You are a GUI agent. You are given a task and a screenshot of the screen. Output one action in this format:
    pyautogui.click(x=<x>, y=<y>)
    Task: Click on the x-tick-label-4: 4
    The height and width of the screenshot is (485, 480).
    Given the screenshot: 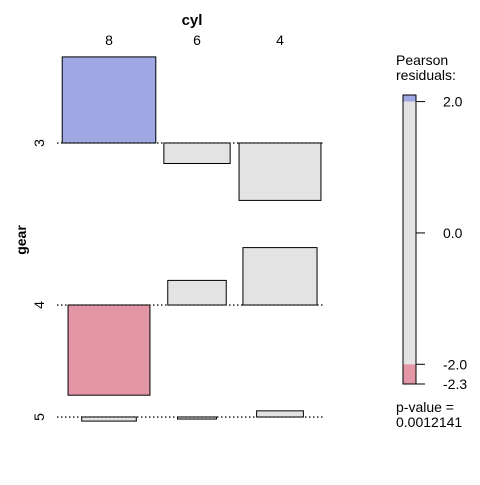 What is the action you would take?
    pyautogui.click(x=280, y=40)
    